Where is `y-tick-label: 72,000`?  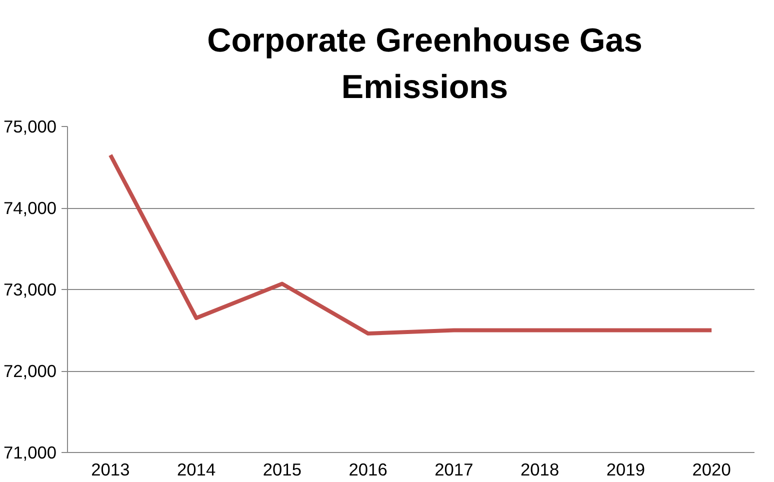 y-tick-label: 72,000 is located at coordinates (30, 371).